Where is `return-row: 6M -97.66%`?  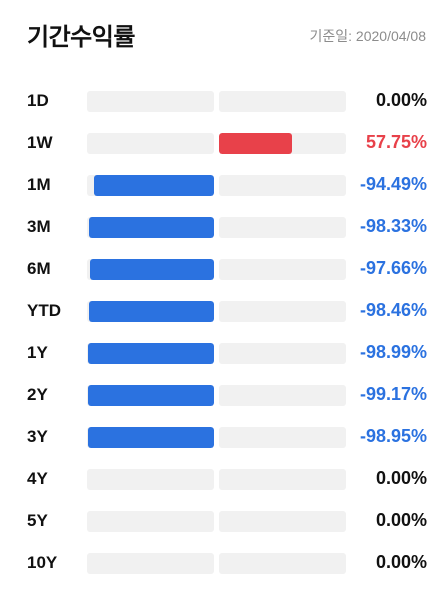
return-row: 6M -97.66% is located at coordinates (223, 269).